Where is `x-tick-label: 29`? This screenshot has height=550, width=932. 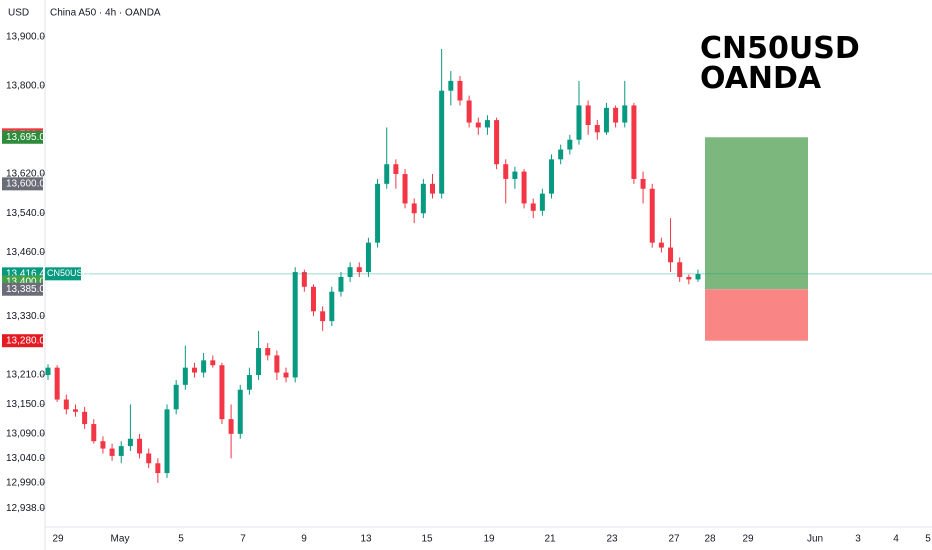
x-tick-label: 29 is located at coordinates (748, 539).